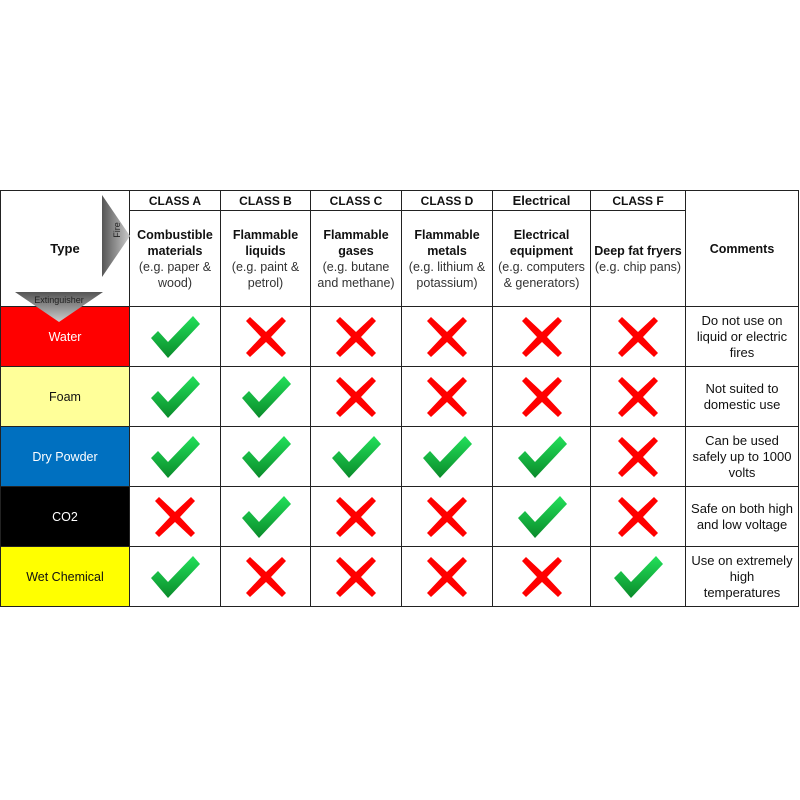 This screenshot has height=800, width=800. I want to click on class-header: CLASS A, so click(175, 200).